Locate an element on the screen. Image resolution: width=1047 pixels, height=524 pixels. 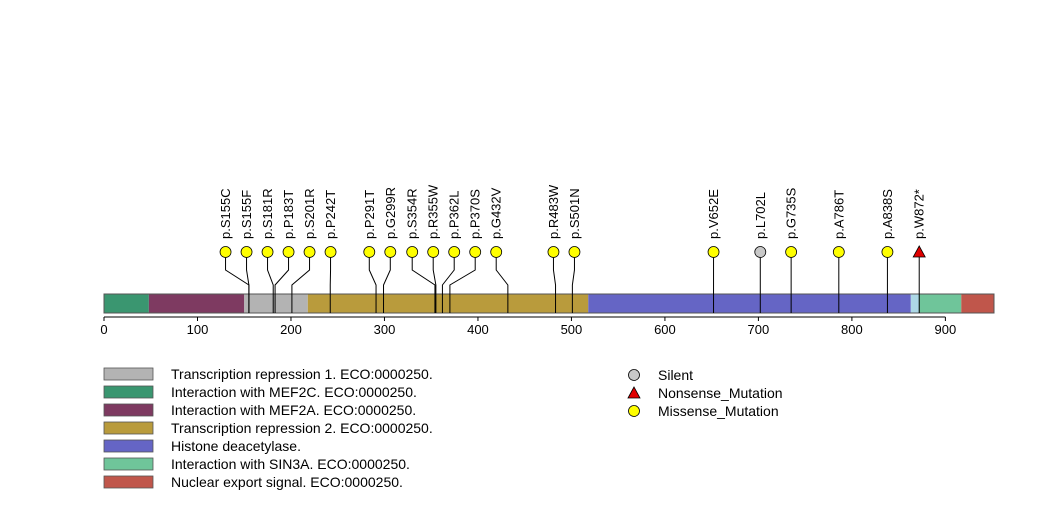
x-tick-label: 600 is located at coordinates (665, 329).